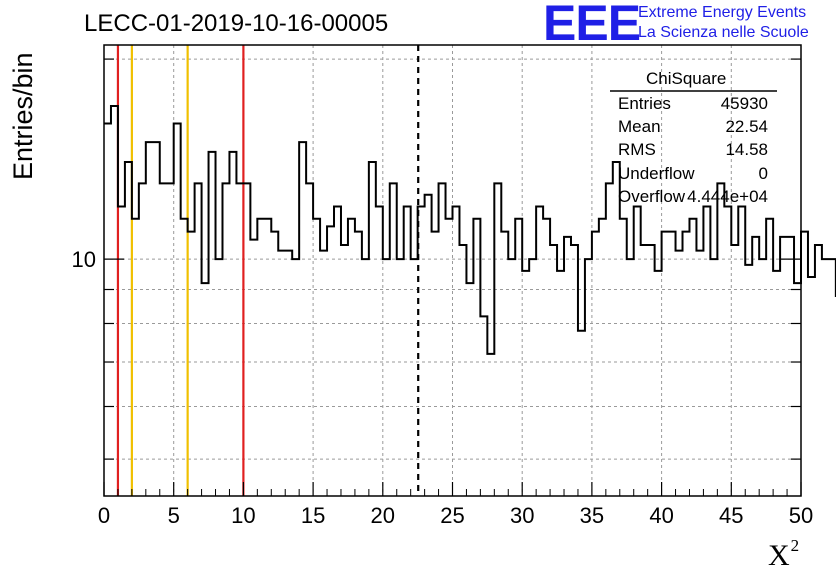 This screenshot has height=573, width=836. I want to click on eee-logo: EEE, so click(592, 25).